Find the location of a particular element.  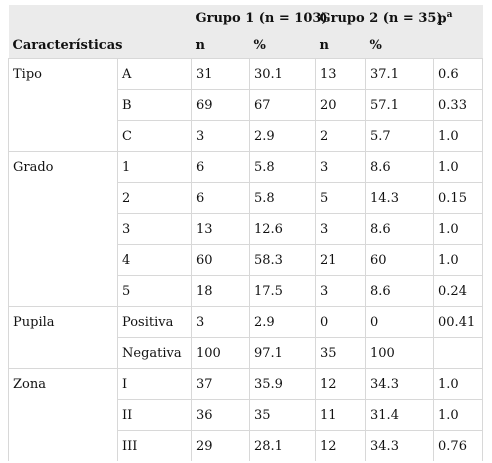

subcategory-cell: A is located at coordinates (154, 74).